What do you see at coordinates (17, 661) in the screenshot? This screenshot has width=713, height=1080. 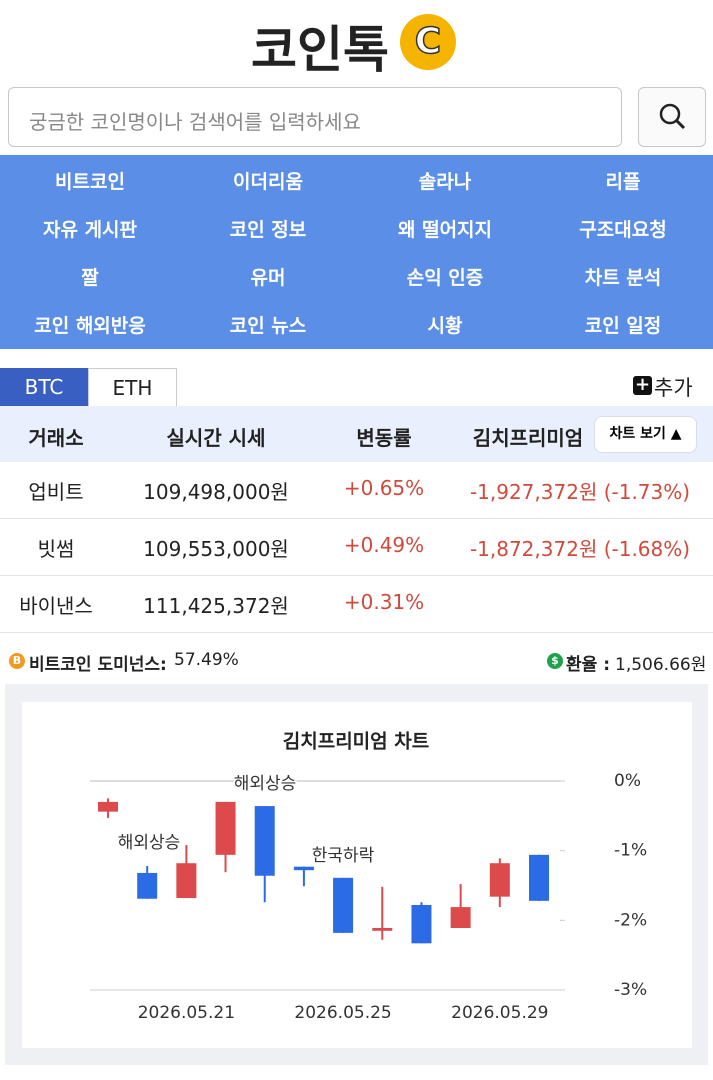 I see `btc-icon: B` at bounding box center [17, 661].